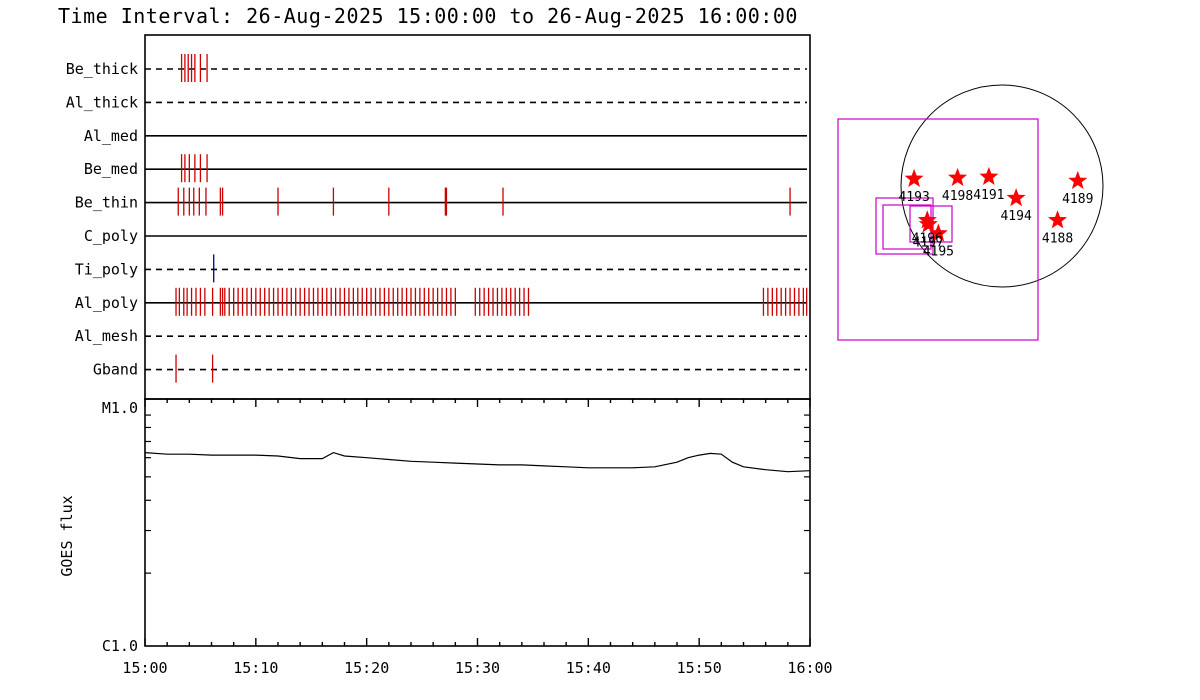 This screenshot has height=700, width=1200. I want to click on goes-x-tick-labels: 15:00 15:10 15:20 15:30 15:40 15:50 16:00, so click(477, 668).